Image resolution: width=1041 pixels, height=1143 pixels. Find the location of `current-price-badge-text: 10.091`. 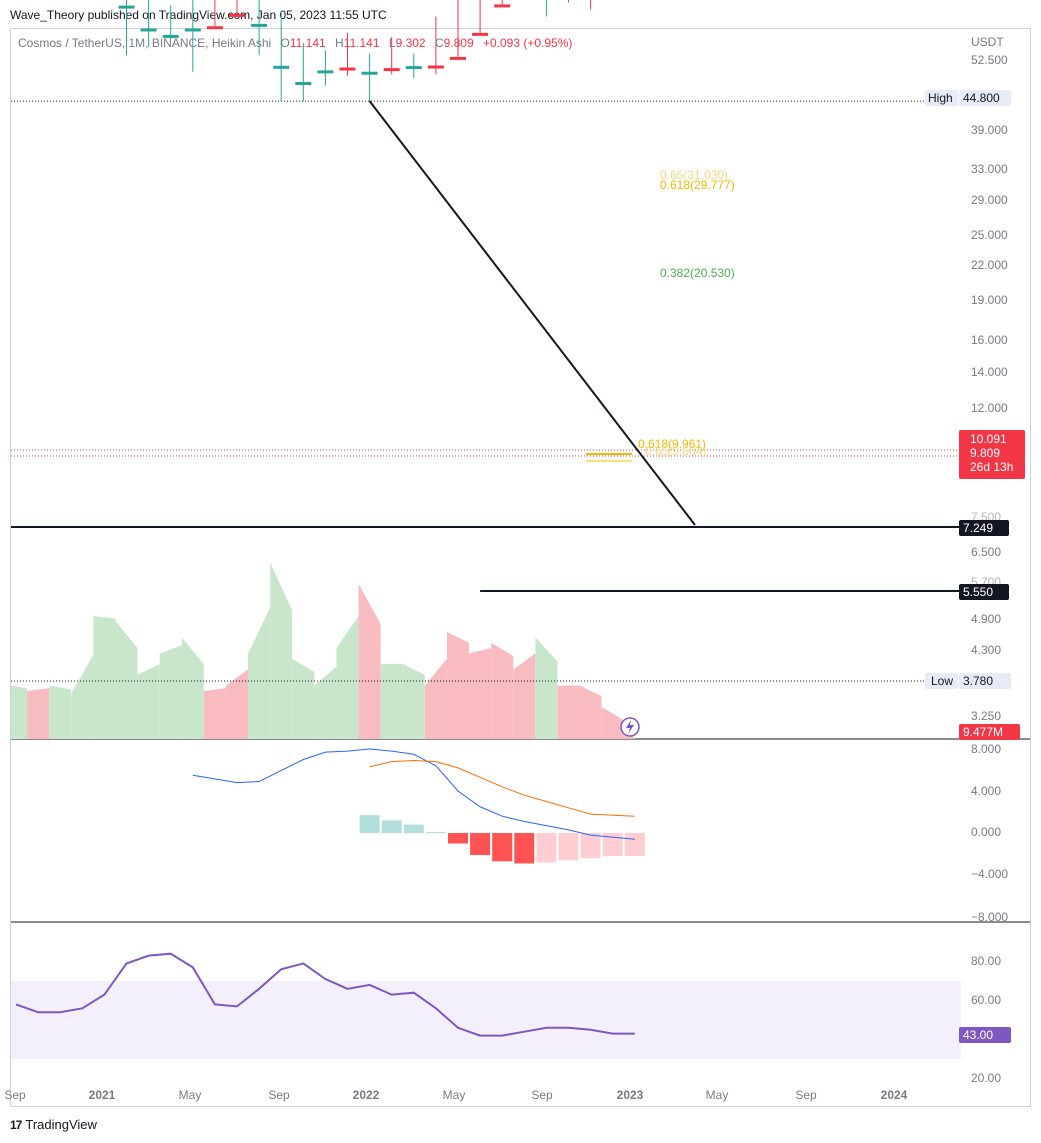

current-price-badge-text: 10.091 is located at coordinates (988, 439).